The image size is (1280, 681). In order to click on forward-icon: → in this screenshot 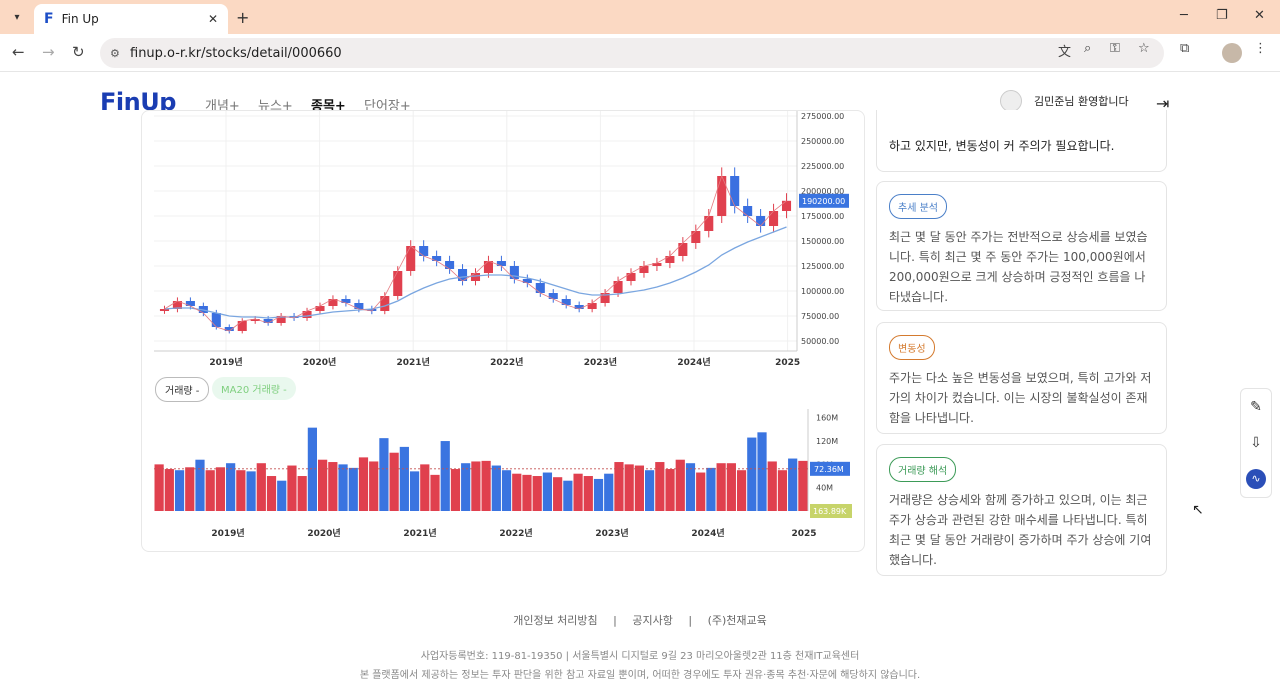, I will do `click(48, 52)`.